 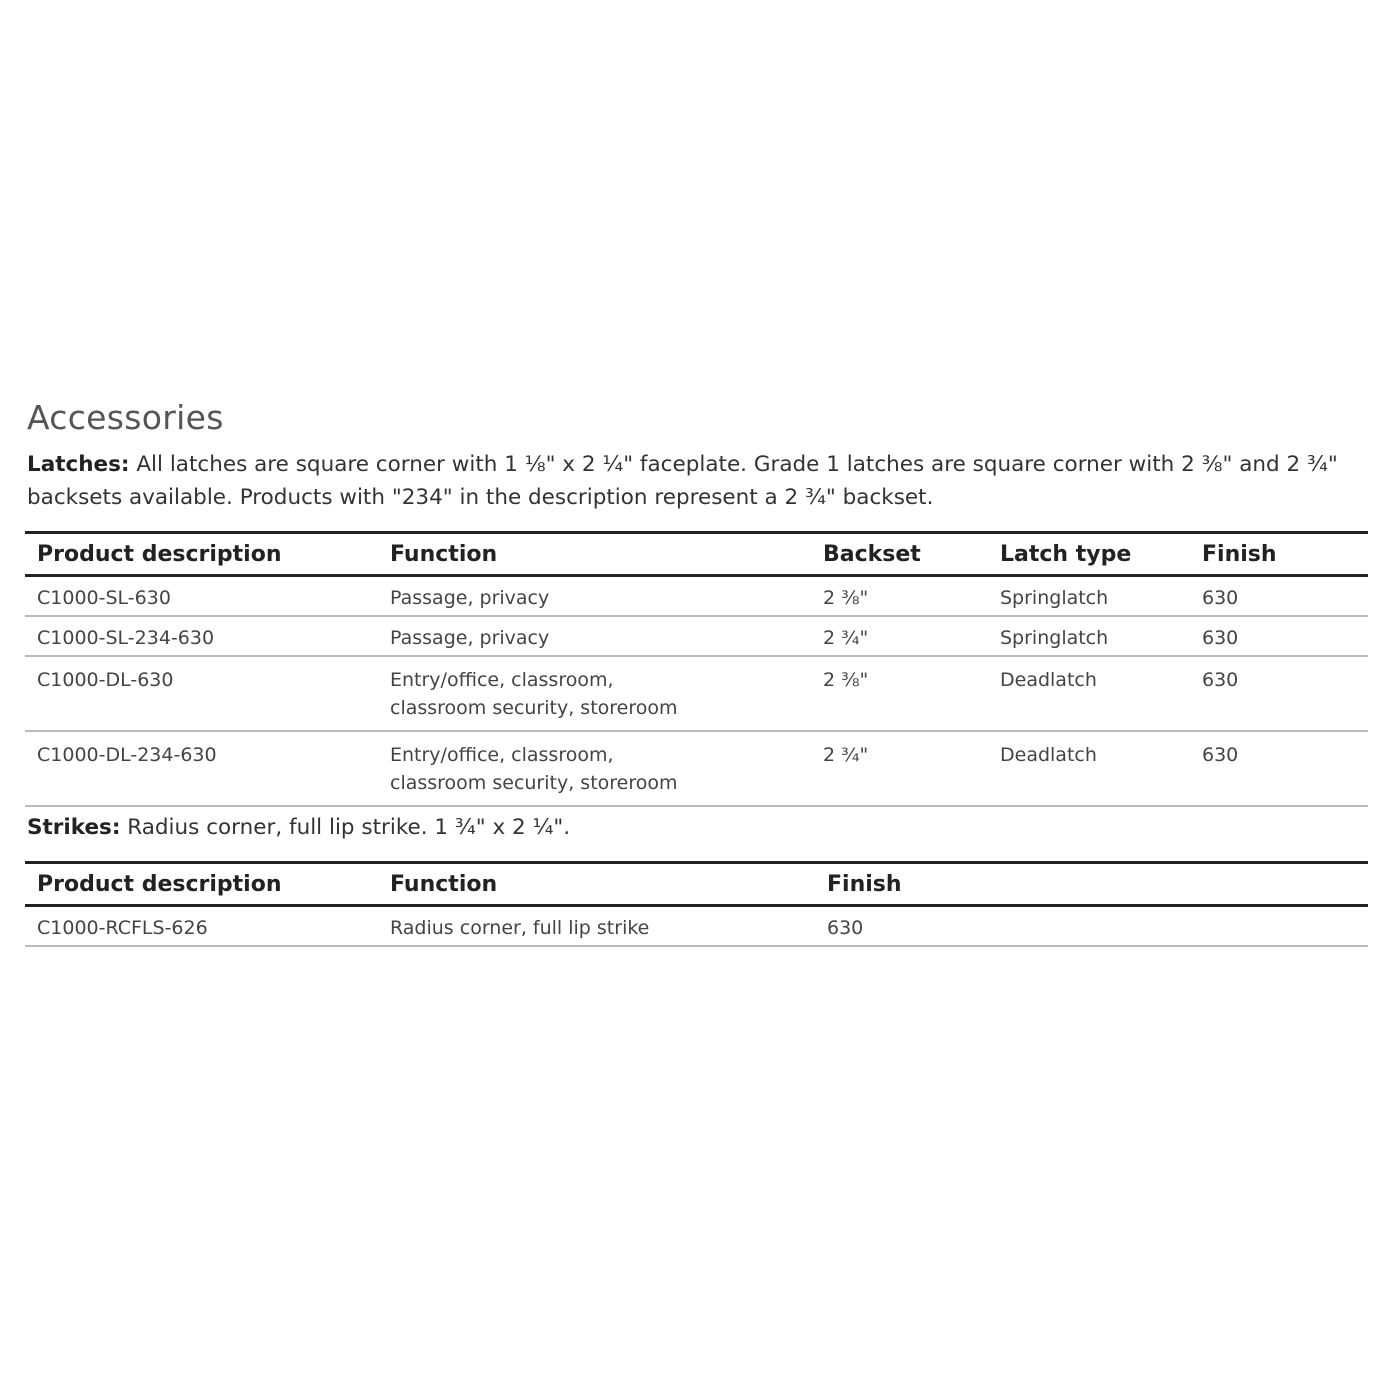 I want to click on table-cell: C1000-DL-630, so click(x=201, y=694).